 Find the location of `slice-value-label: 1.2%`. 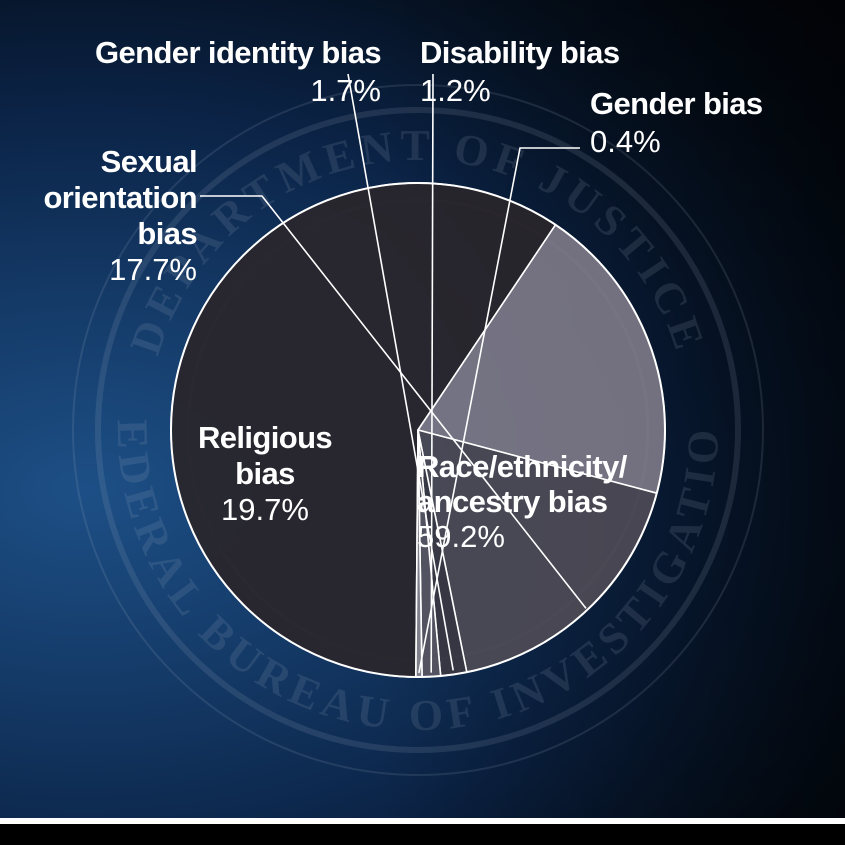

slice-value-label: 1.2% is located at coordinates (455, 90).